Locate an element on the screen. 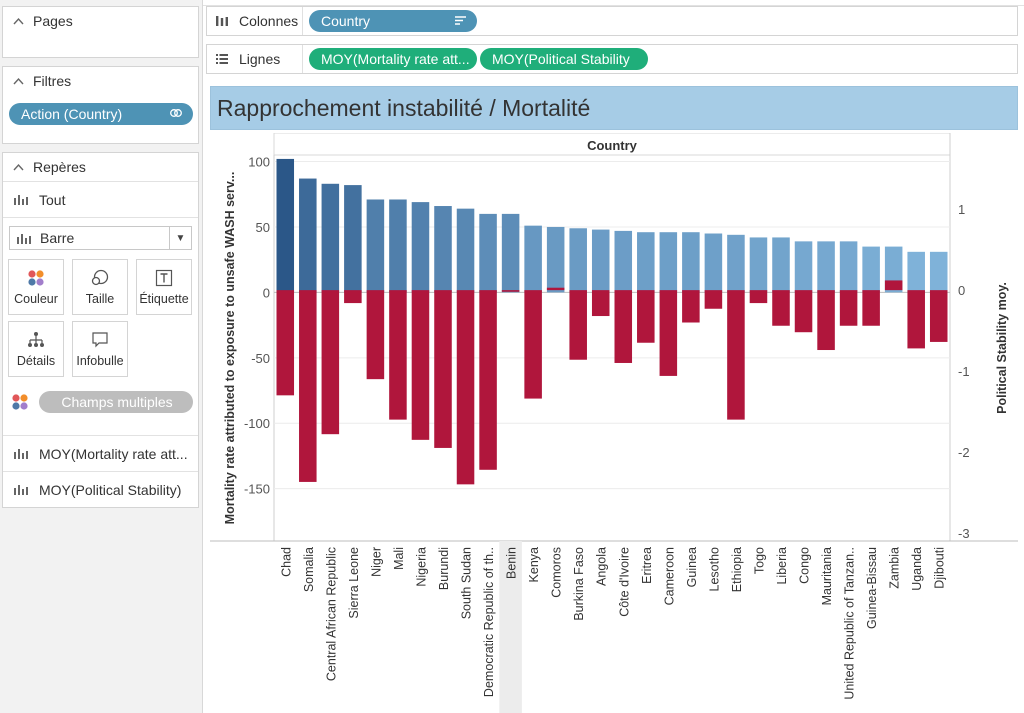 The image size is (1024, 713). country-label: Congo is located at coordinates (805, 565).